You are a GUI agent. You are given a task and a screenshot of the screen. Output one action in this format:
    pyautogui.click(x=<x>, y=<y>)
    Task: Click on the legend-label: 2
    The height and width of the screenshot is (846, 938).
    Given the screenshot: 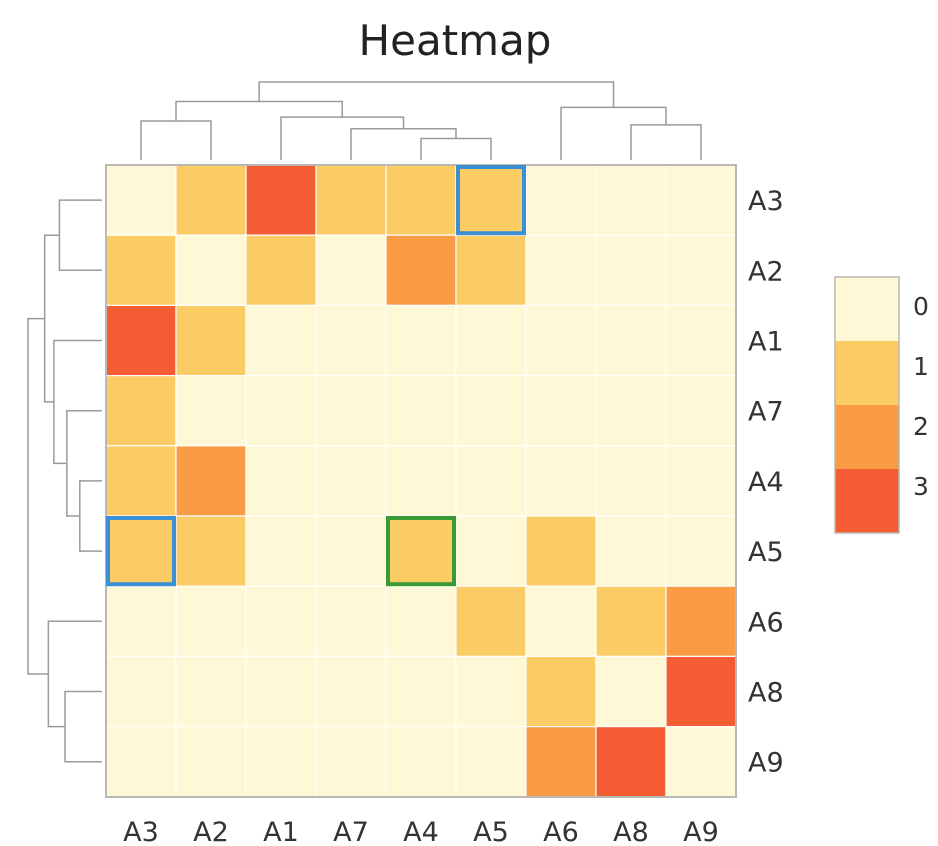 What is the action you would take?
    pyautogui.click(x=921, y=426)
    